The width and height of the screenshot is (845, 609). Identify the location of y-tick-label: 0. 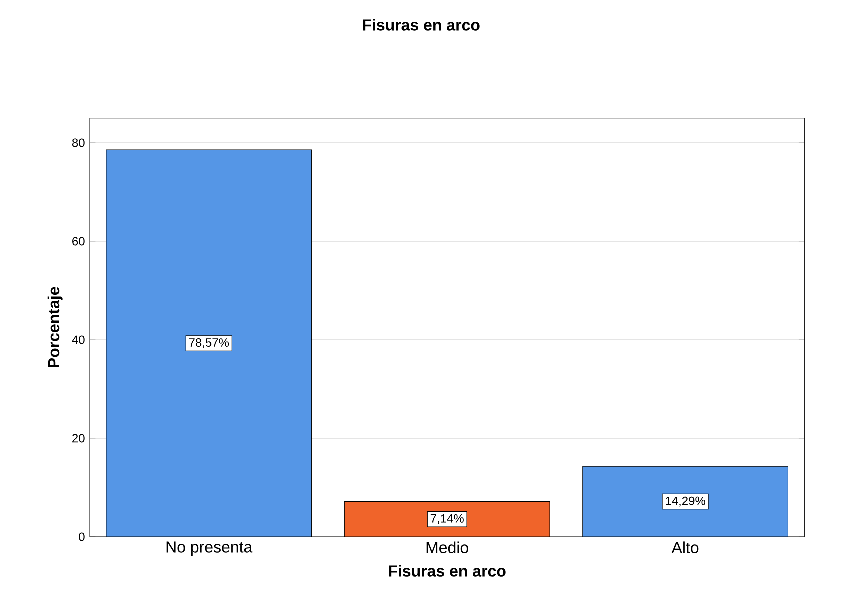
(82, 537).